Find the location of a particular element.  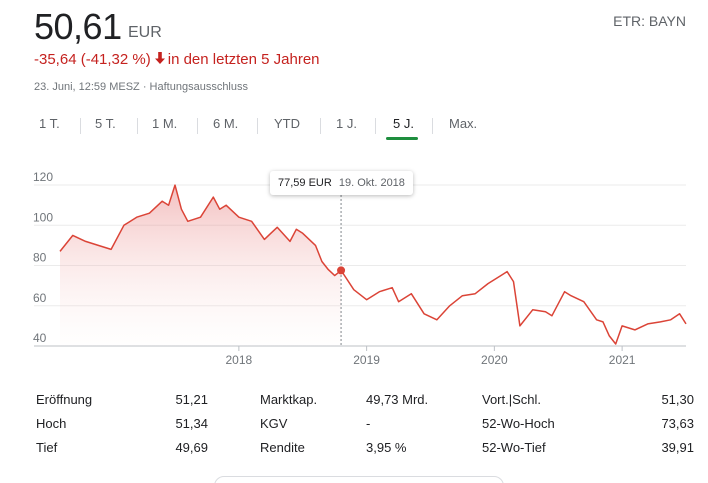

price-area is located at coordinates (201, 265).